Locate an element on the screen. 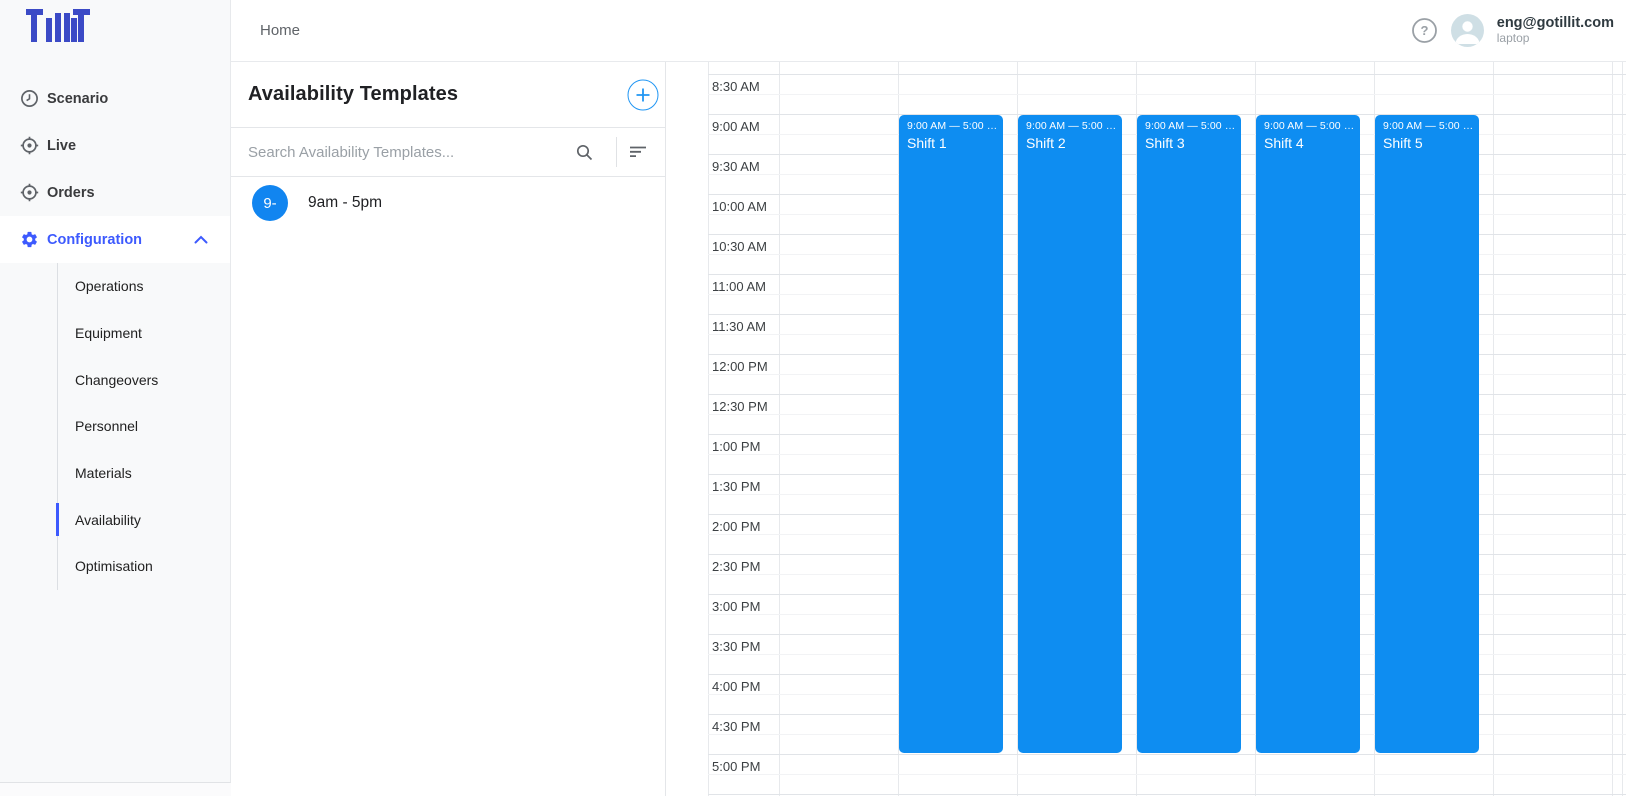 Image resolution: width=1626 pixels, height=796 pixels. calendar-quarterhour-line is located at coordinates (1167, 94).